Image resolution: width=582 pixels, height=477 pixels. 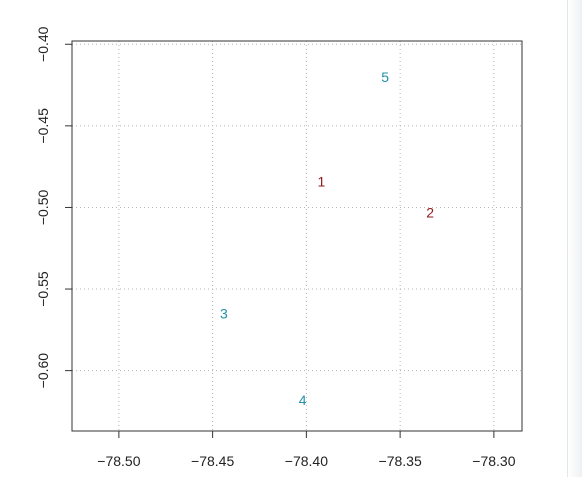 I want to click on window-edge, so click(x=574, y=238).